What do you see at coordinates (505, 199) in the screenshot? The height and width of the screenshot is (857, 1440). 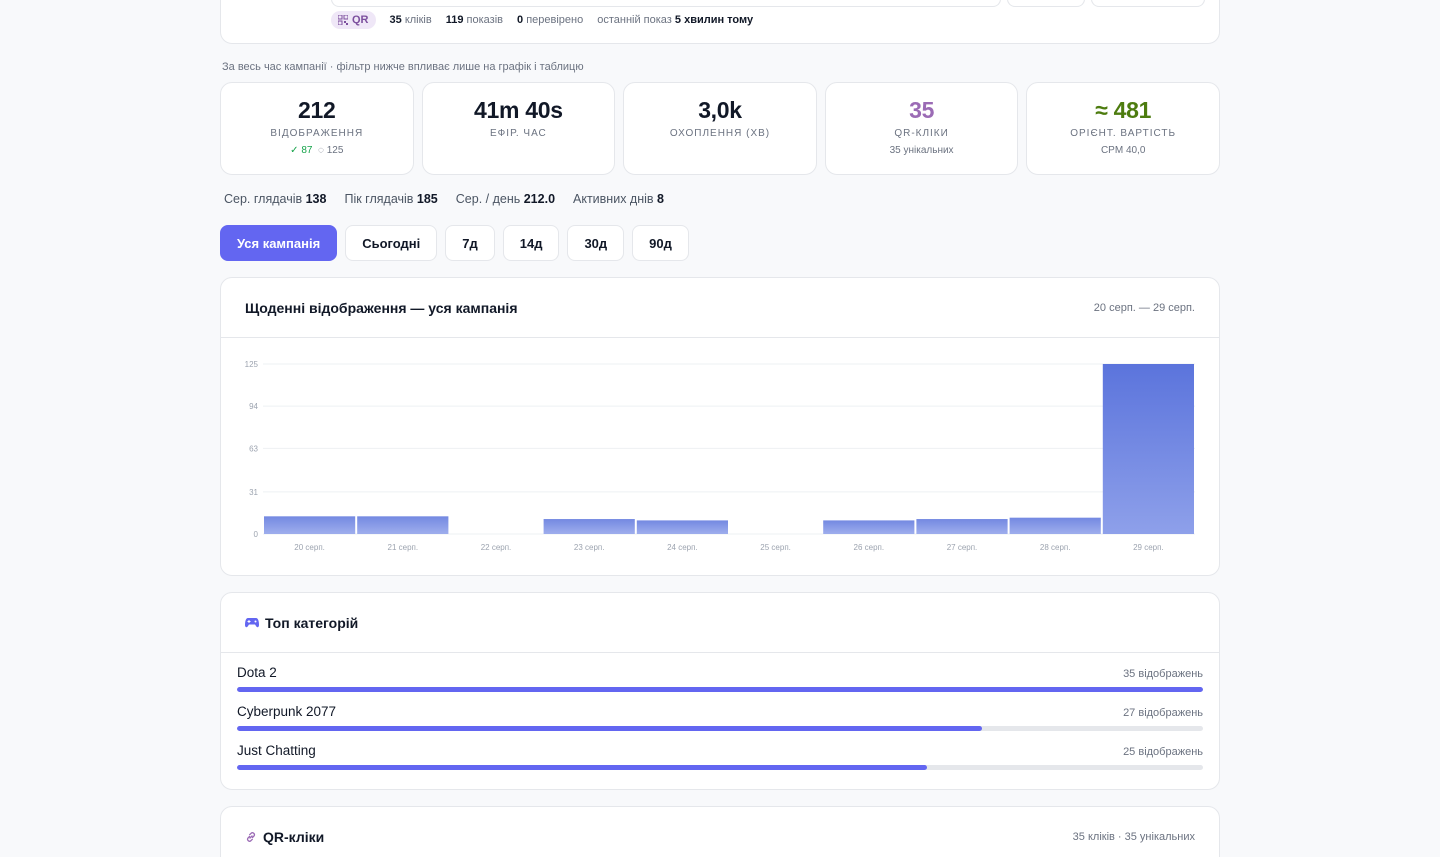 I see `stat-avg-per-day: Сер. / день 212.0` at bounding box center [505, 199].